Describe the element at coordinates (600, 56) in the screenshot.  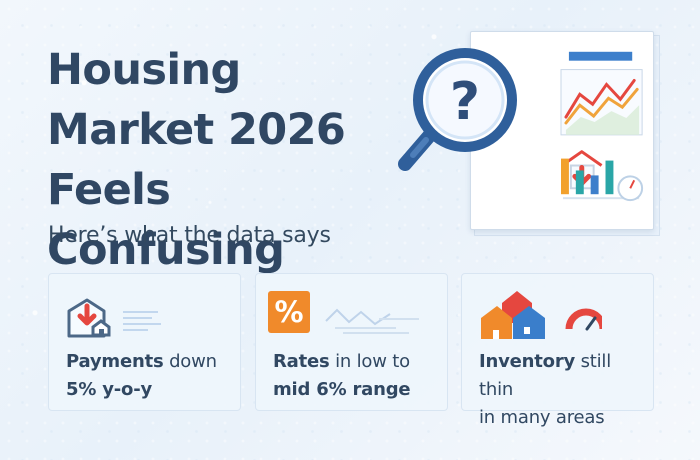
I see `report-header-bar` at that location.